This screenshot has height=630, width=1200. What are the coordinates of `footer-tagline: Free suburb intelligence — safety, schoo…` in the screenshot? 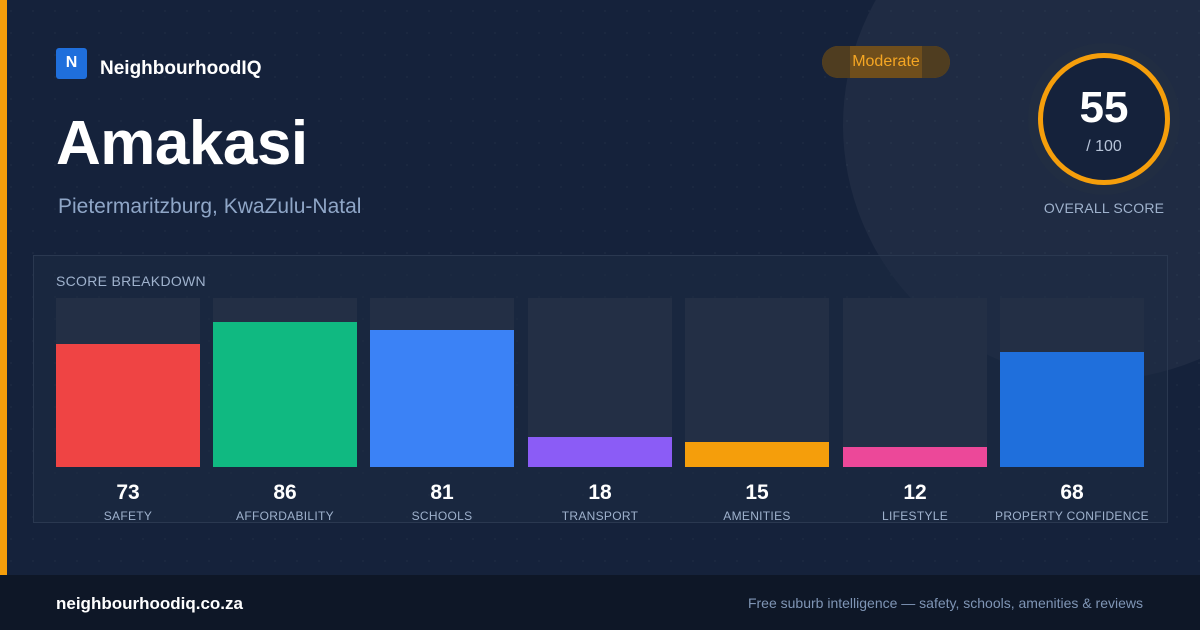 It's located at (945, 603).